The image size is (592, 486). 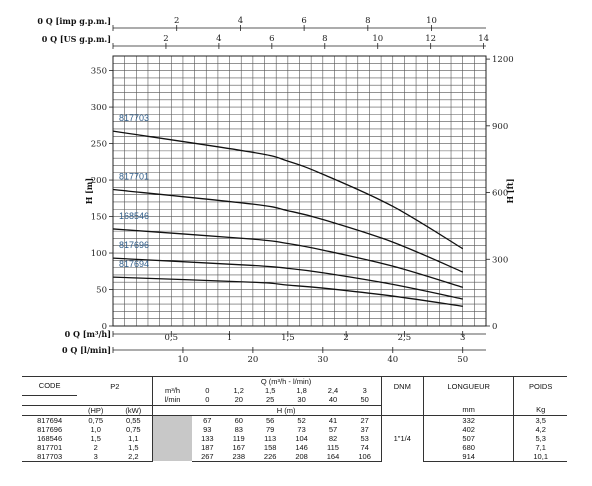 What do you see at coordinates (301, 390) in the screenshot?
I see `q-m3h-3: 1,8` at bounding box center [301, 390].